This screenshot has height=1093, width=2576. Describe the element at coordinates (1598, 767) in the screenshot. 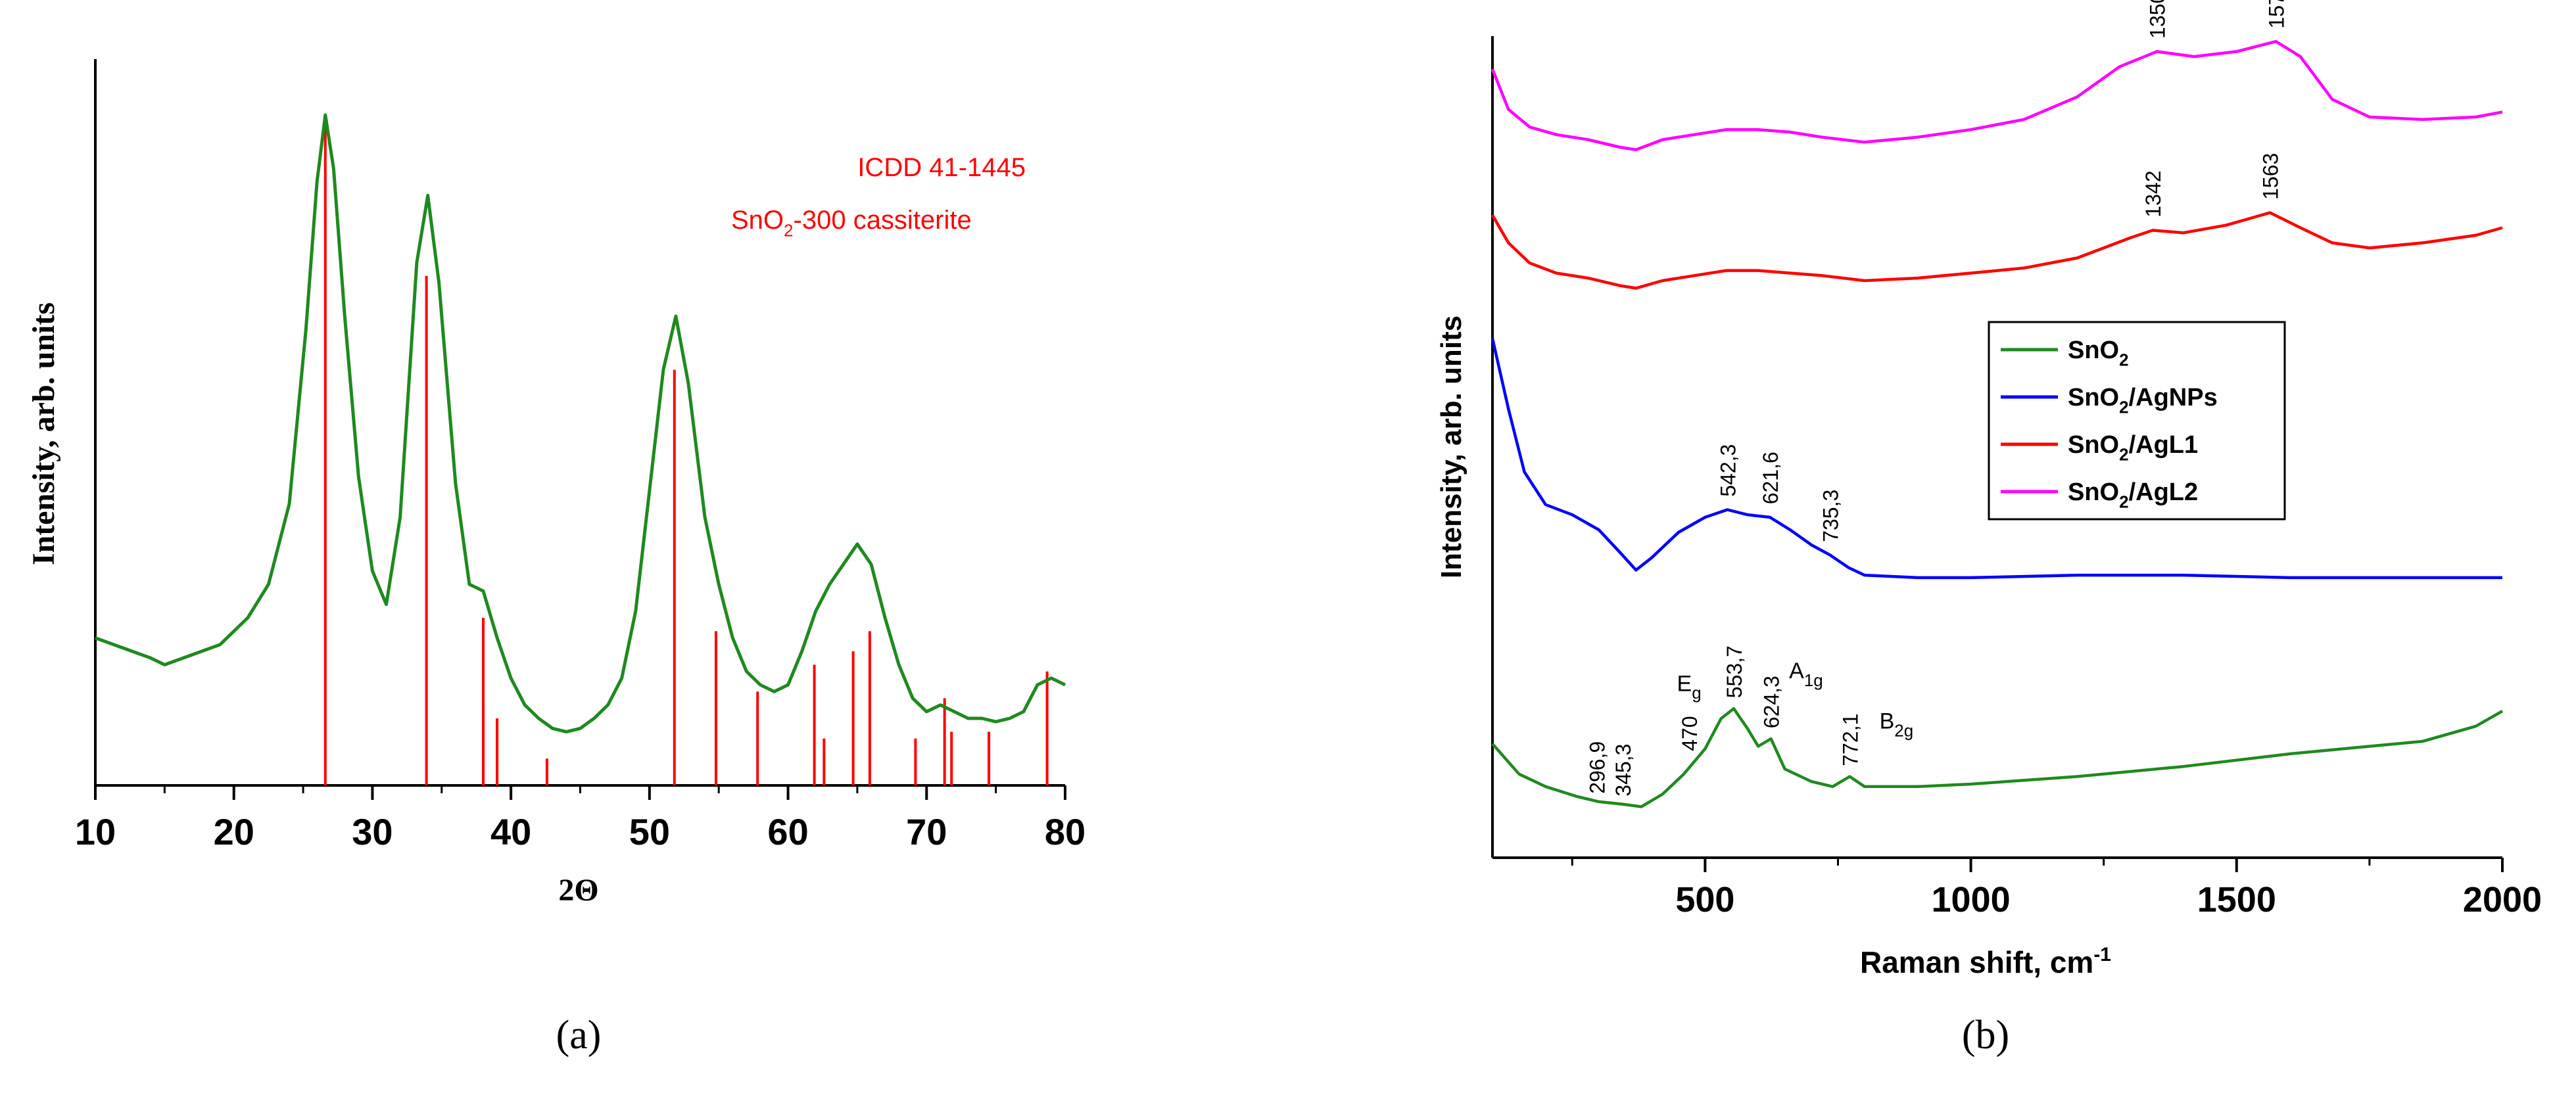

I see `peak-label: 296,9` at that location.